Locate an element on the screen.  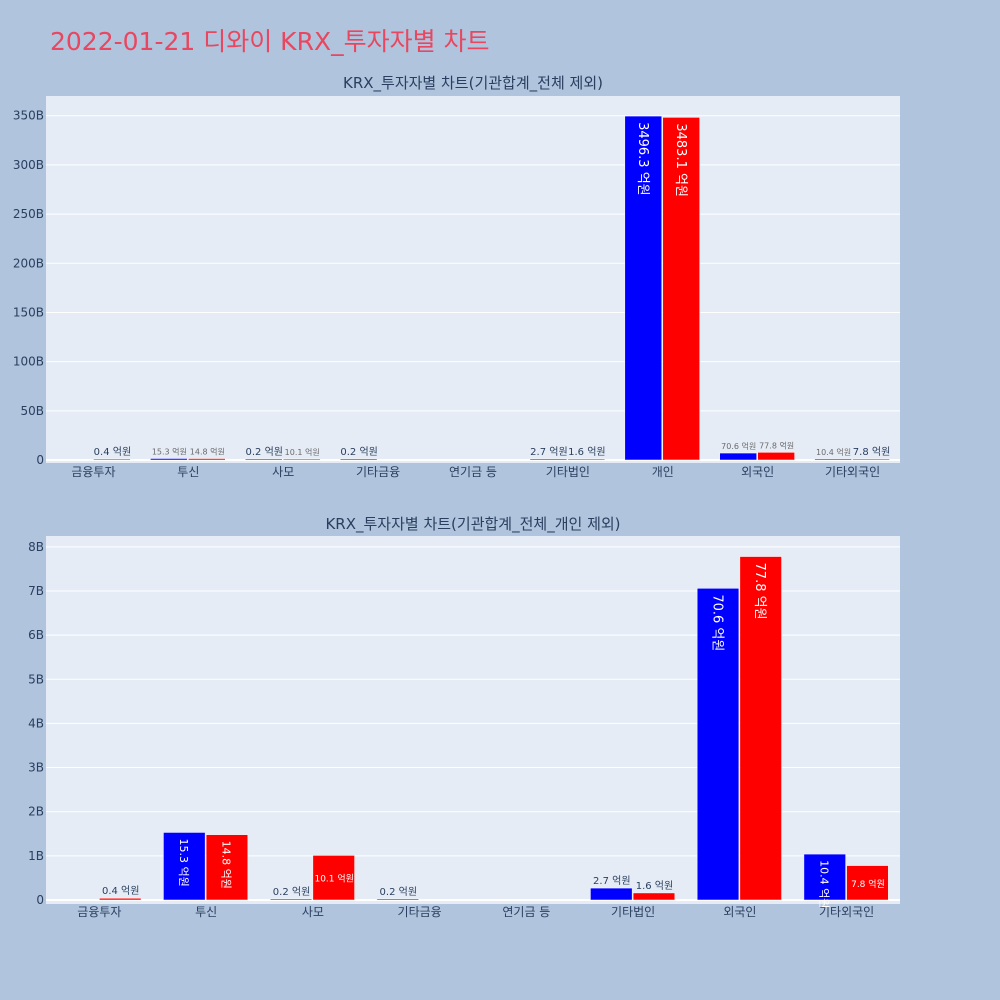
y-tick-label: 200B is located at coordinates (28, 263).